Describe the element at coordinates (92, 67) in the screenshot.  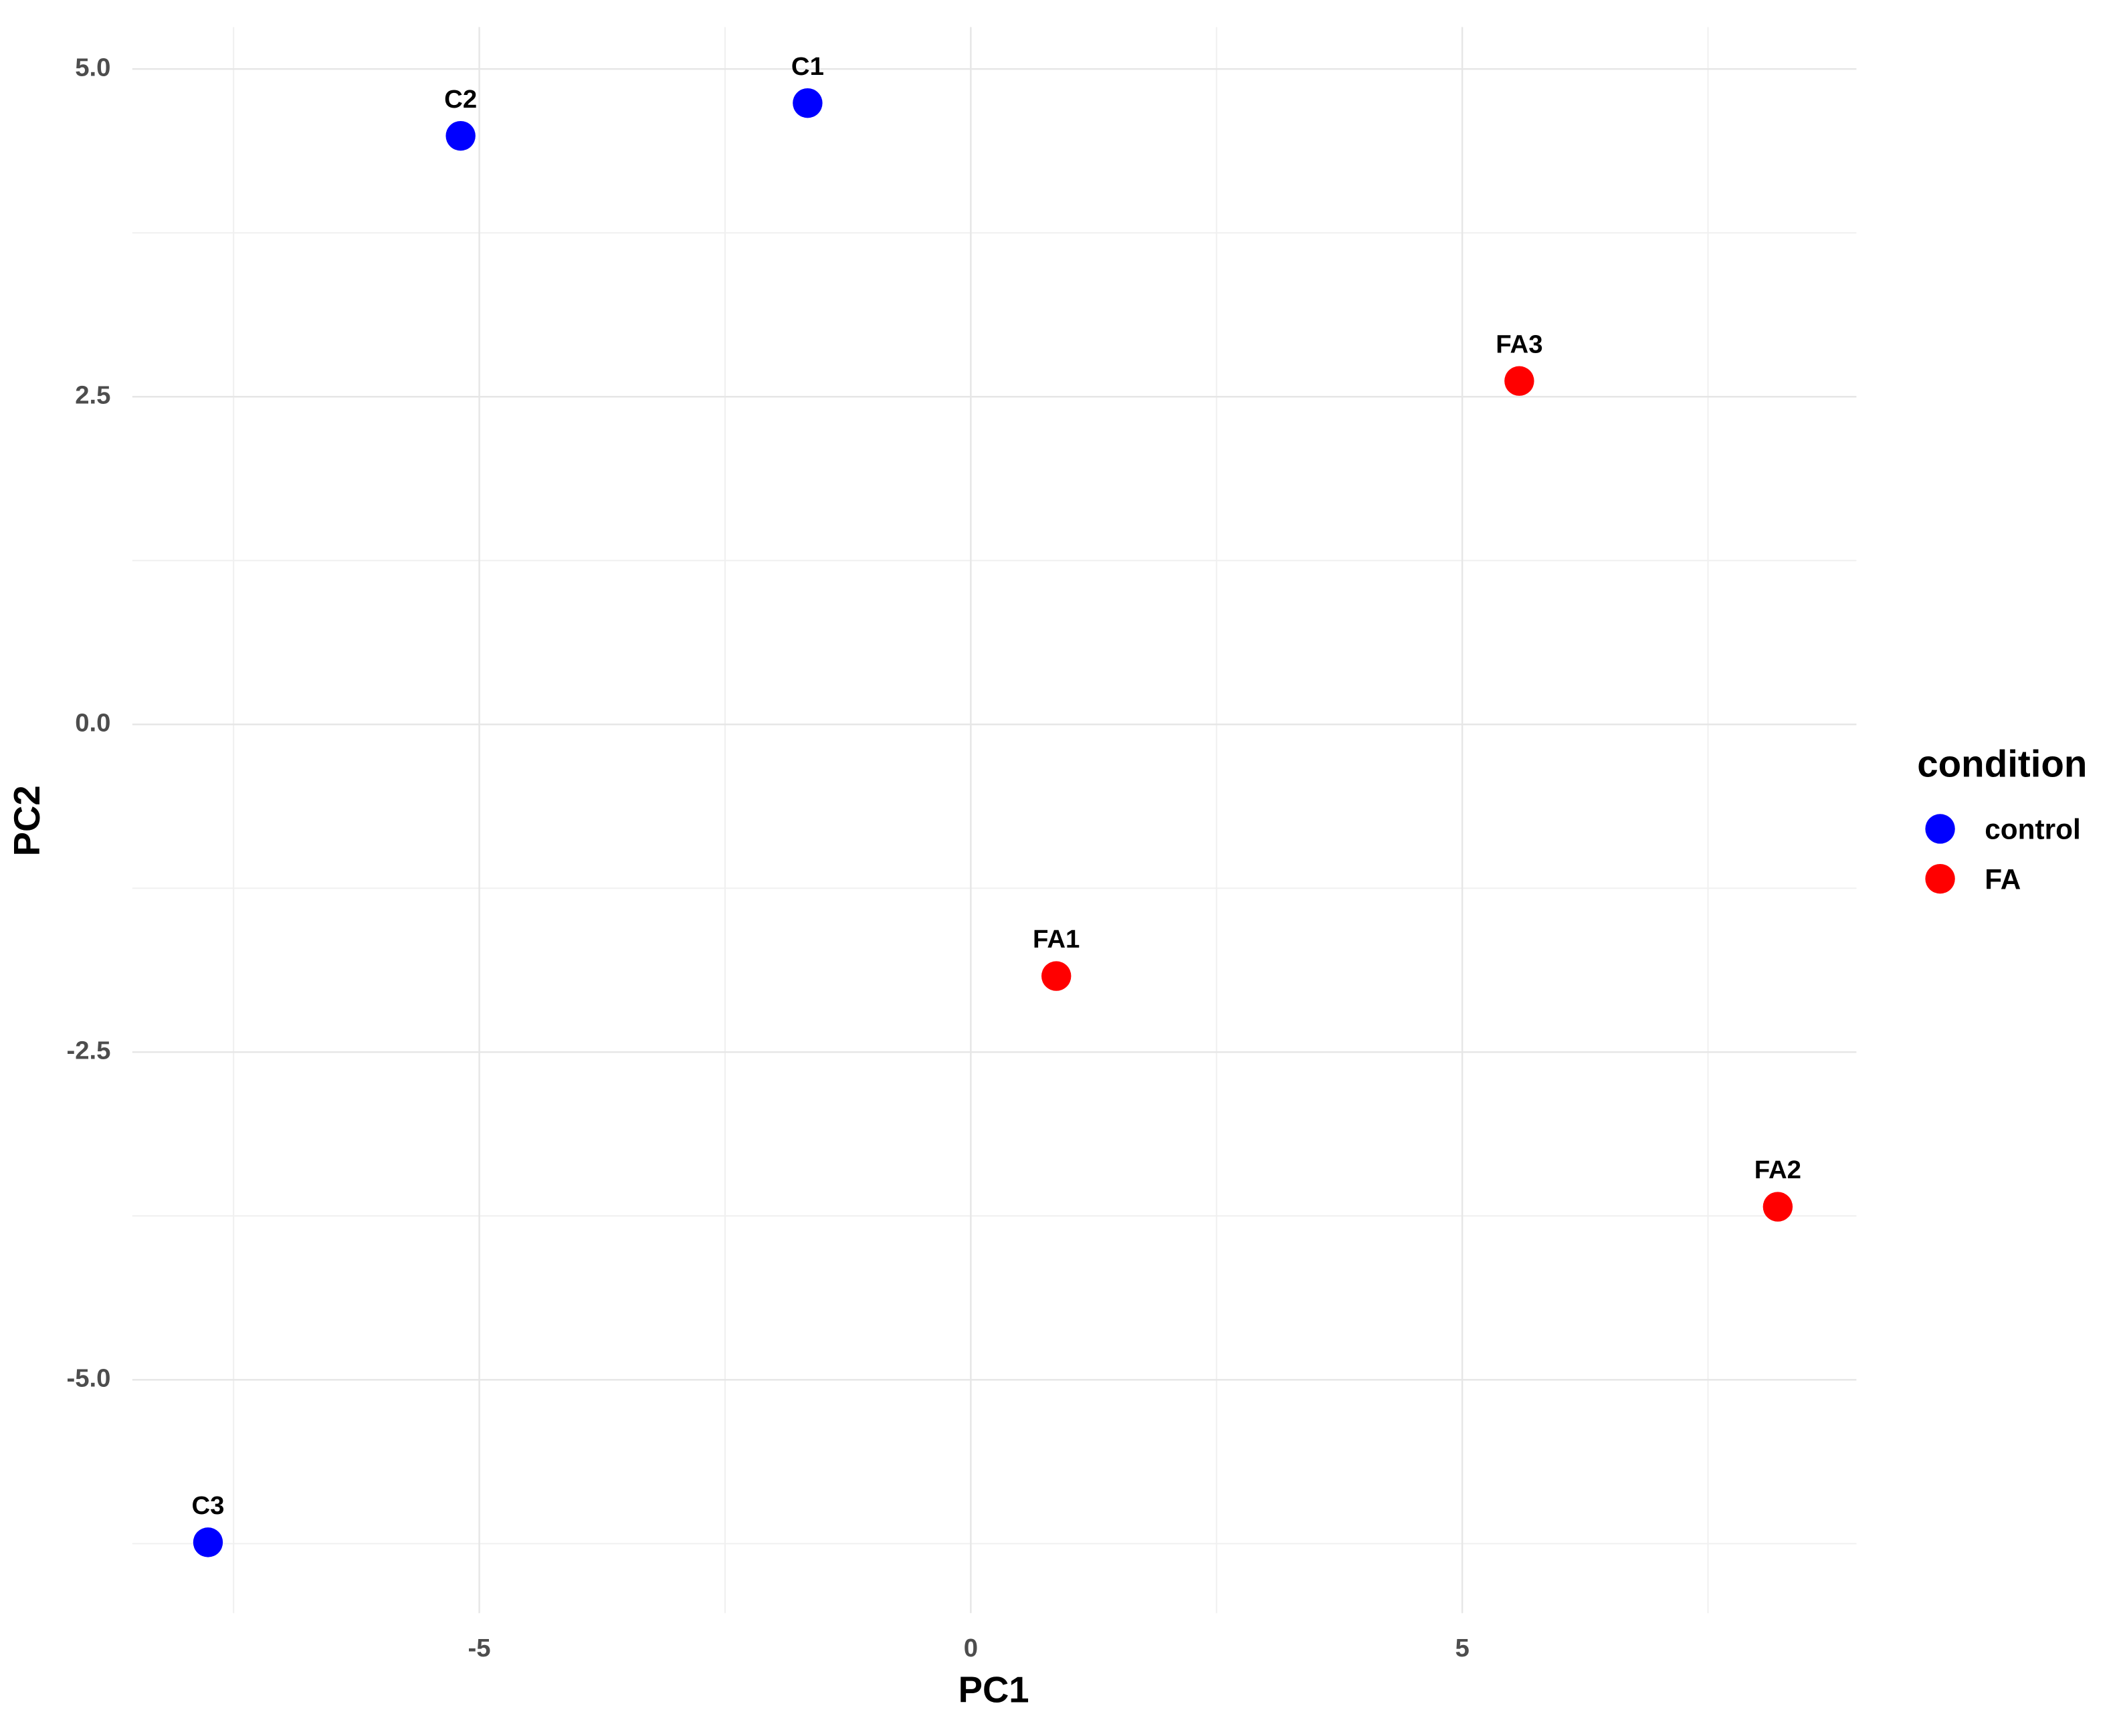
I see `y-tick-label: 5.0` at that location.